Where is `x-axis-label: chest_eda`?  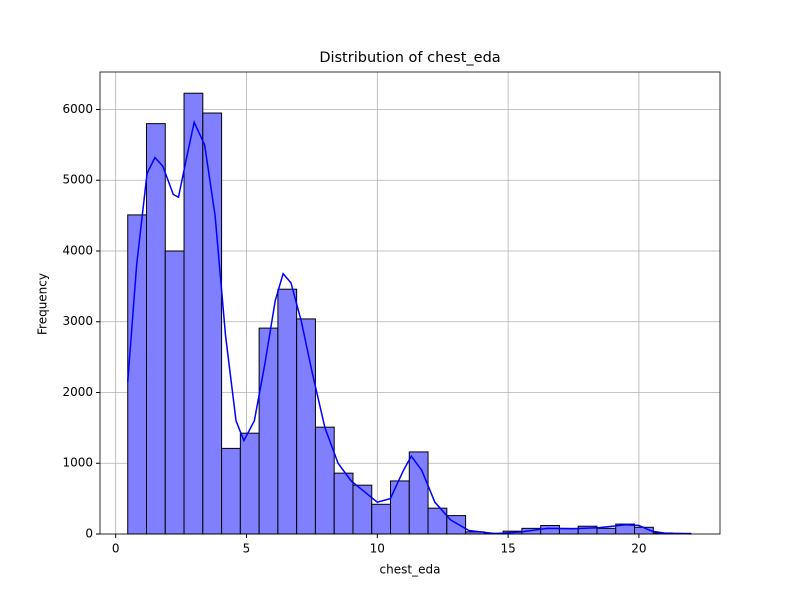 x-axis-label: chest_eda is located at coordinates (410, 570).